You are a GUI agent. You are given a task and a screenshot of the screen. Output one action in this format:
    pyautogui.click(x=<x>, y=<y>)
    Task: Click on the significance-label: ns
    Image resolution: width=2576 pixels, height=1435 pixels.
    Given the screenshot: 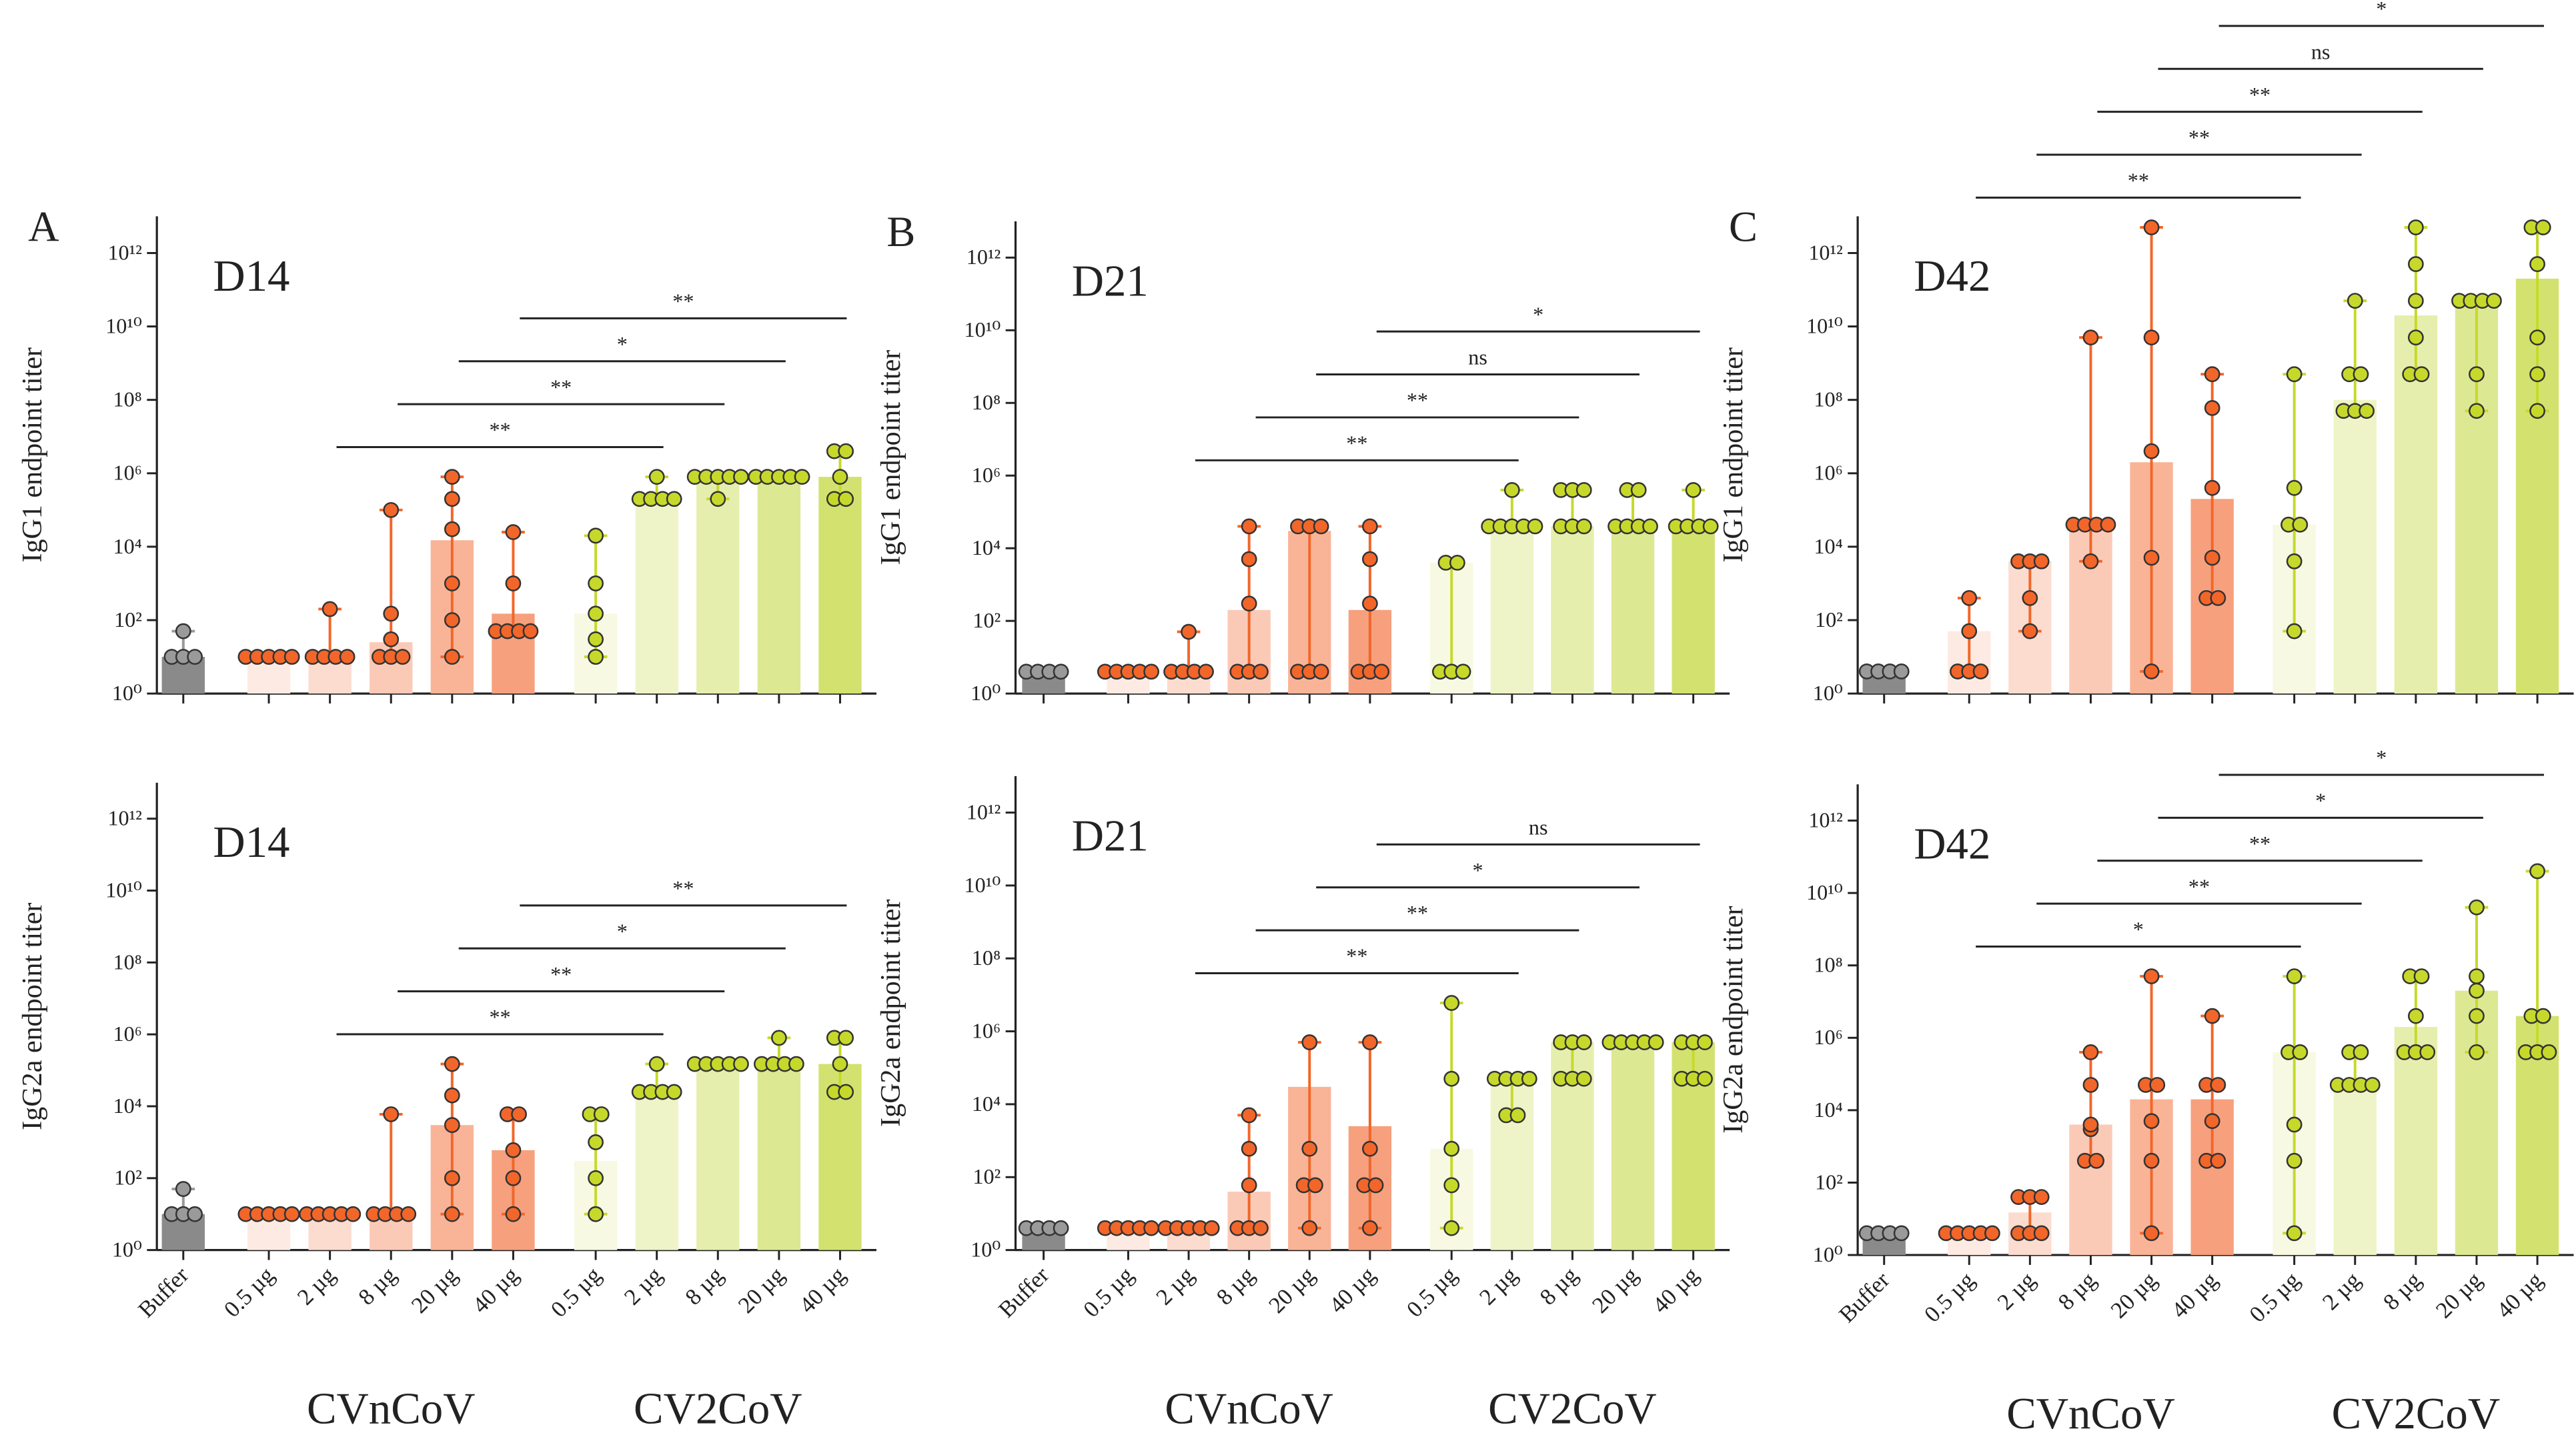 What is the action you would take?
    pyautogui.click(x=2321, y=51)
    